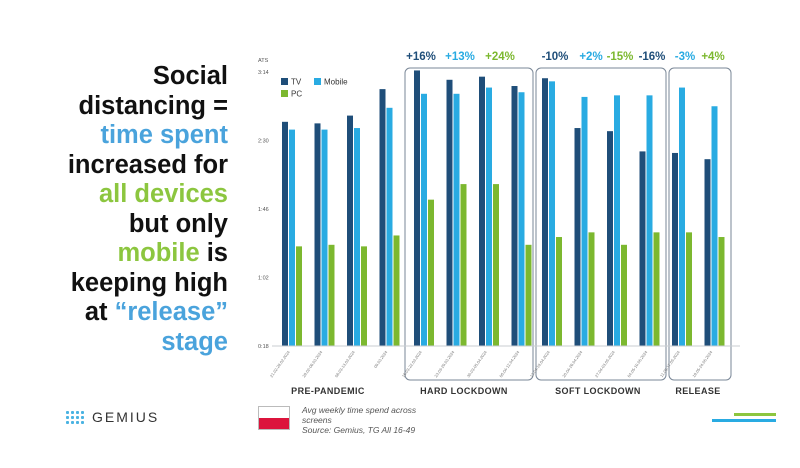  What do you see at coordinates (114, 254) in the screenshot?
I see `headline-line: mobile is` at bounding box center [114, 254].